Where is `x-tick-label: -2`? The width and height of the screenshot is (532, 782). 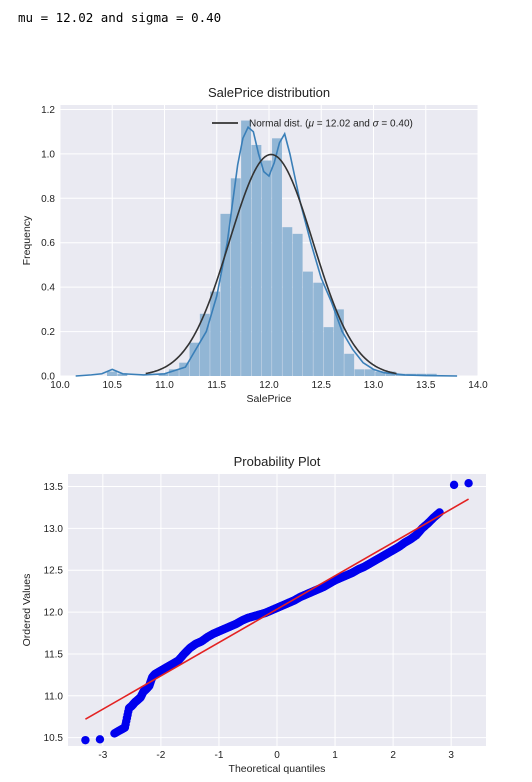
x-tick-label: -2 is located at coordinates (160, 755).